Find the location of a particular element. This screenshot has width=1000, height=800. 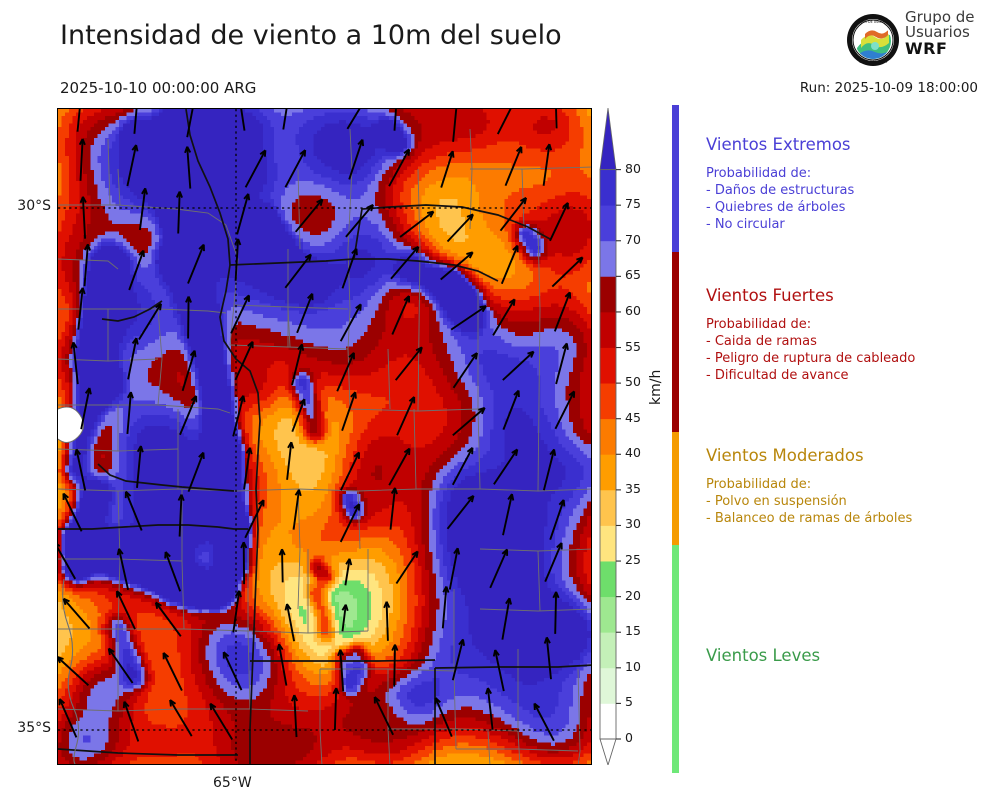

svg-text: GRUPO DE USUARIOS is located at coordinates (873, 22).